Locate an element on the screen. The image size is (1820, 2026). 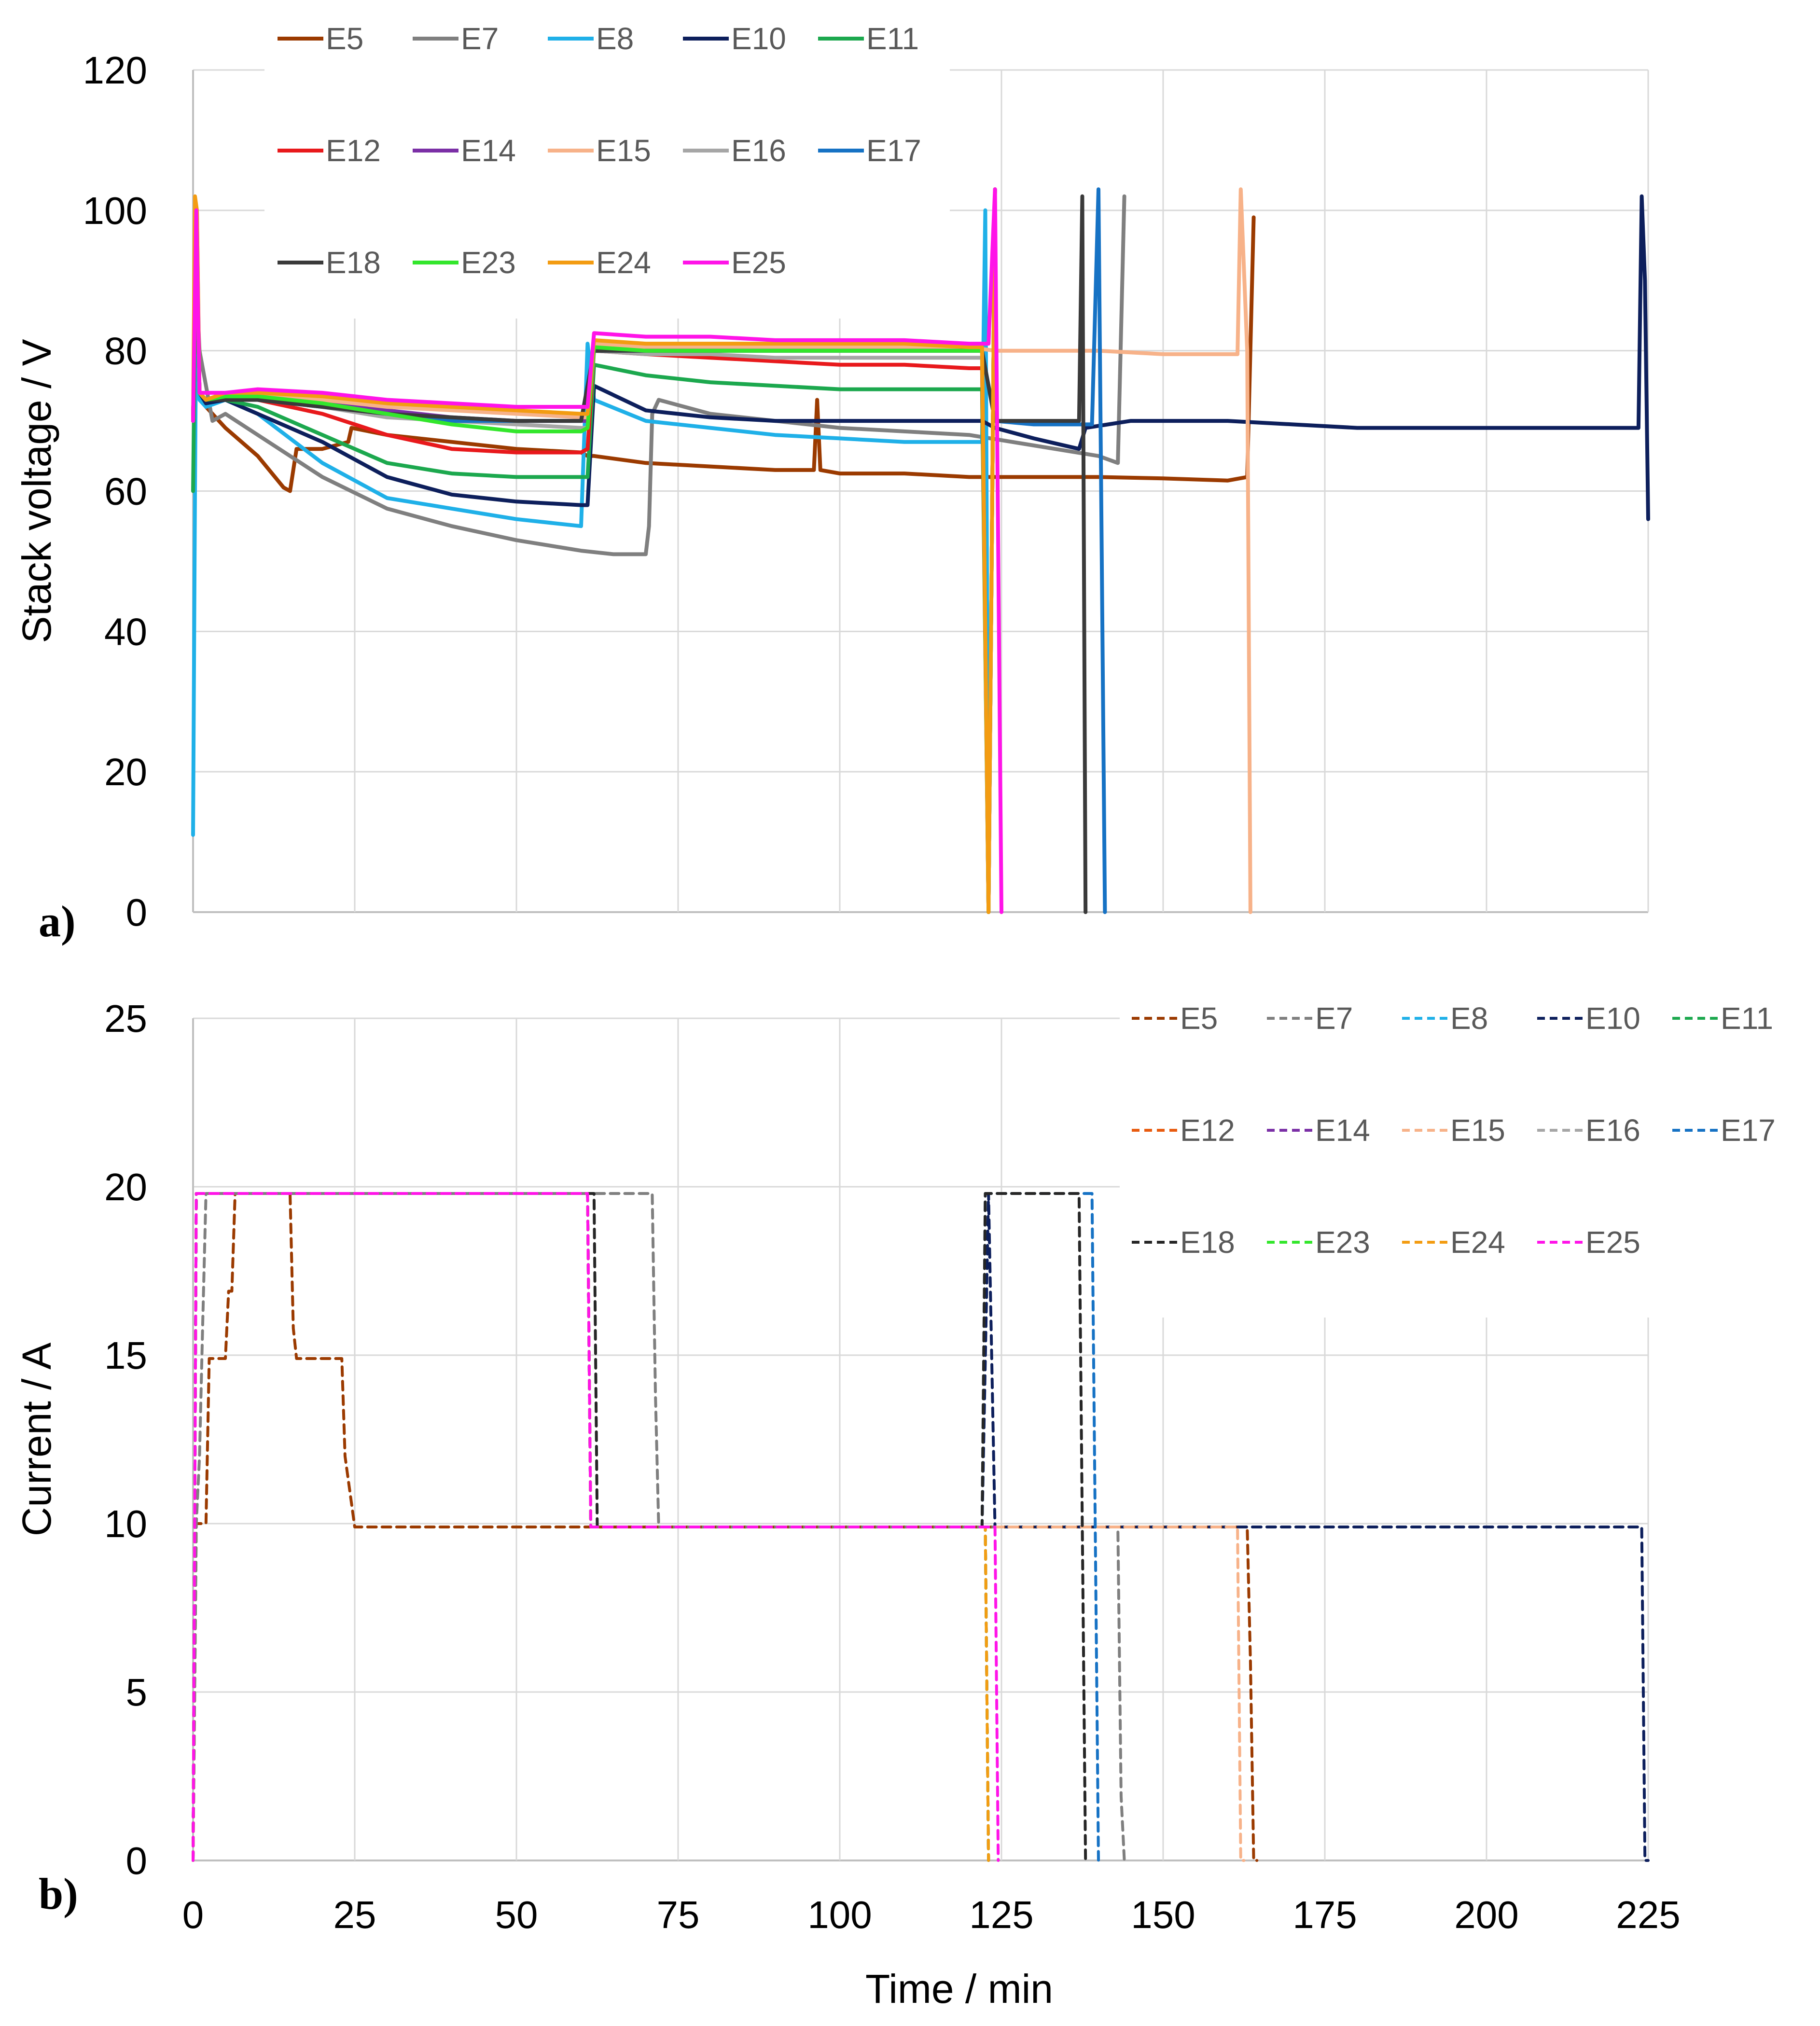
x-tick-label: 225 is located at coordinates (1648, 1914).